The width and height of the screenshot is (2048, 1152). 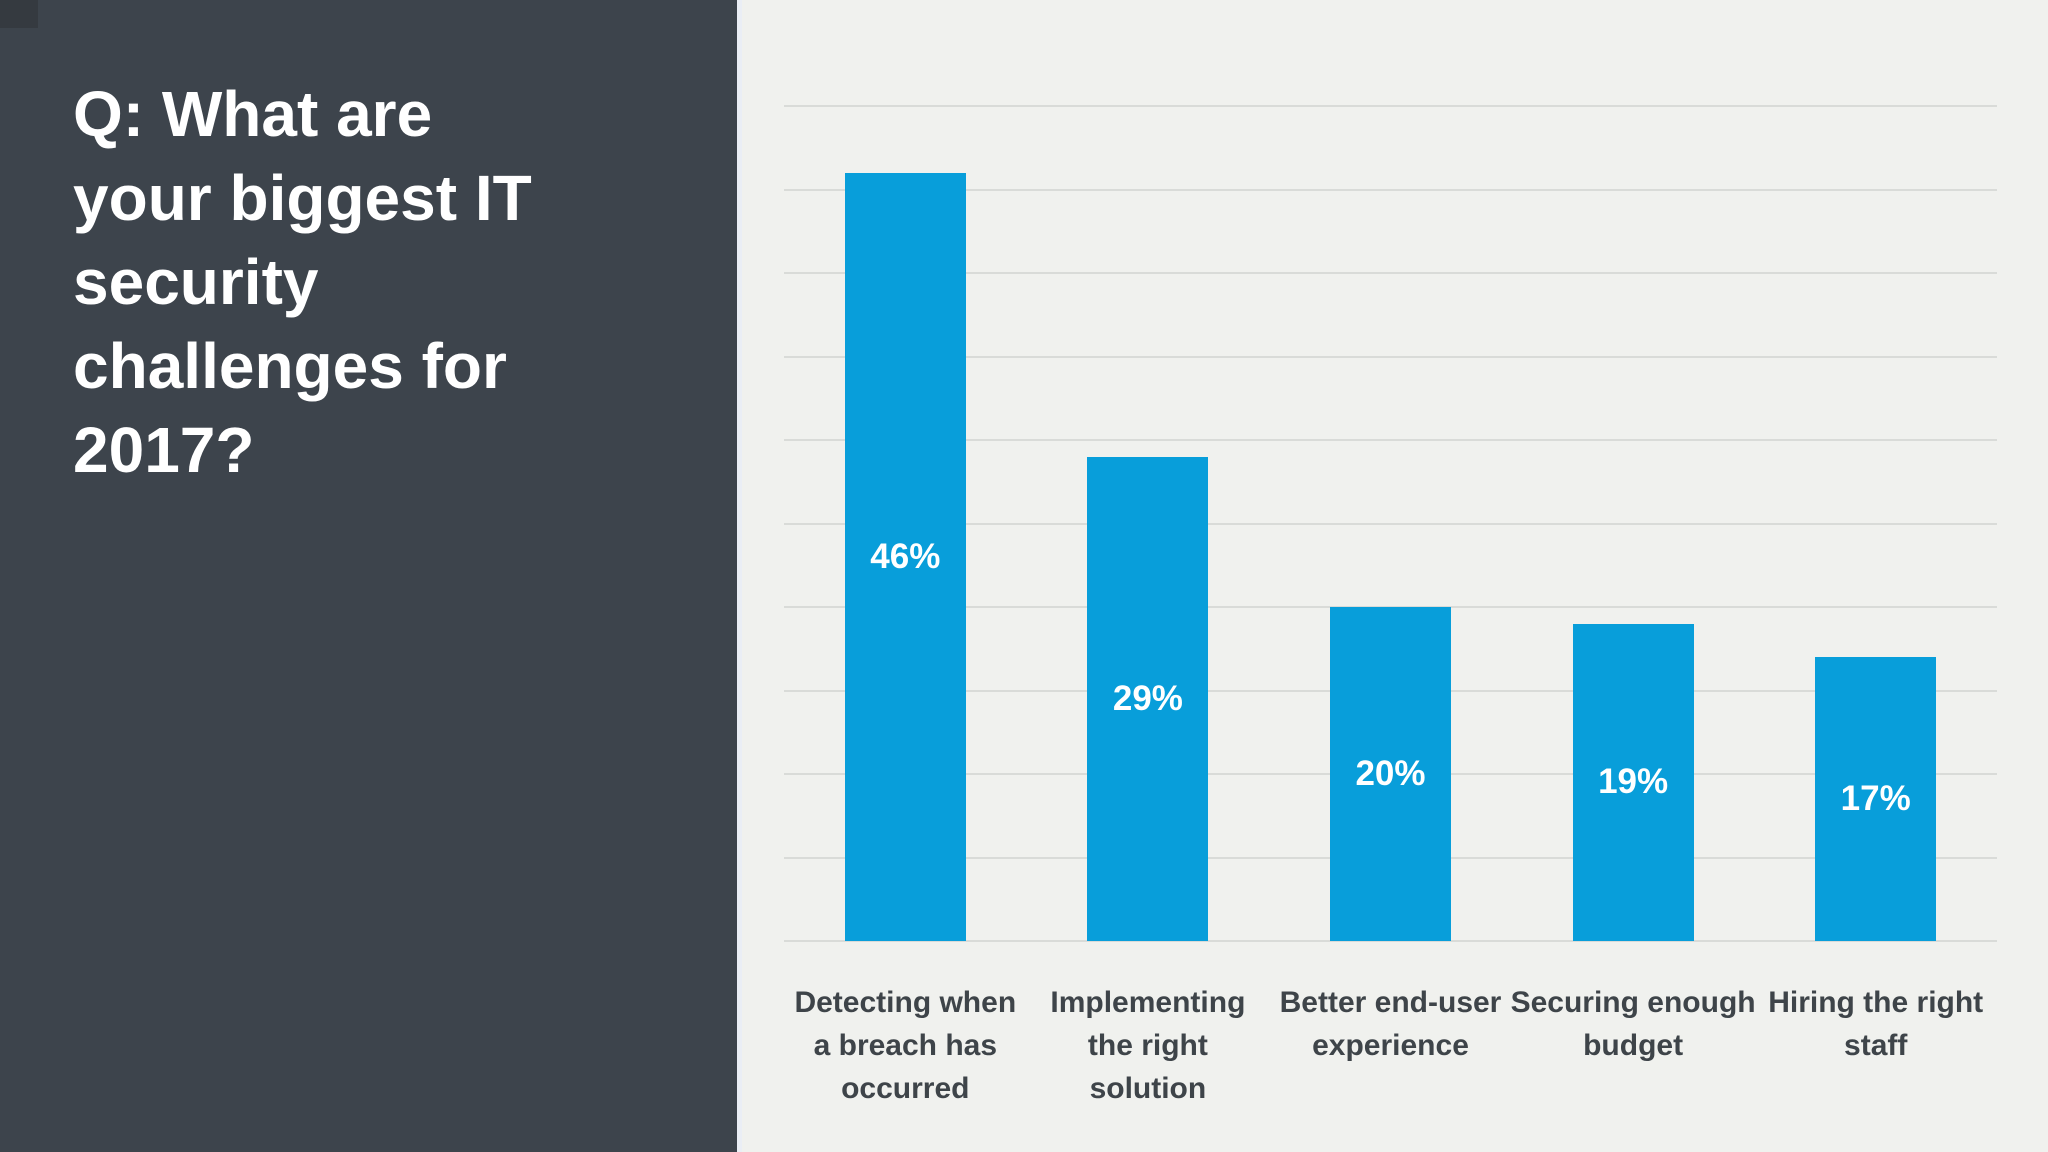 I want to click on bar: 29%, so click(x=1148, y=698).